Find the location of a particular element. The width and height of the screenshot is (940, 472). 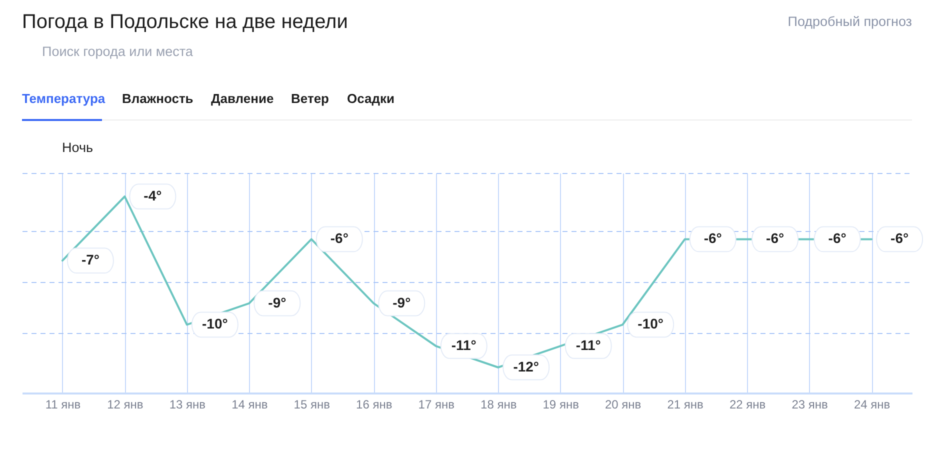

x-tick-label: 21 янв is located at coordinates (685, 405).